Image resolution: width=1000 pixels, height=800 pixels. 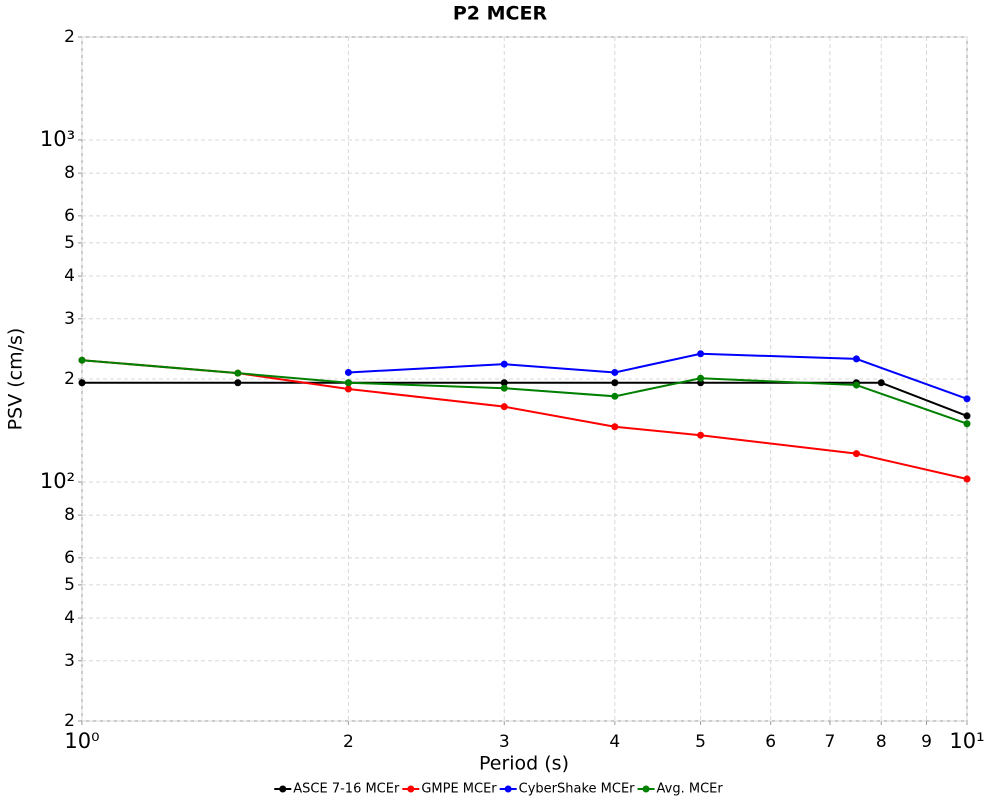 What do you see at coordinates (346, 789) in the screenshot?
I see `legend-label: ASCE 7-16 MCEr` at bounding box center [346, 789].